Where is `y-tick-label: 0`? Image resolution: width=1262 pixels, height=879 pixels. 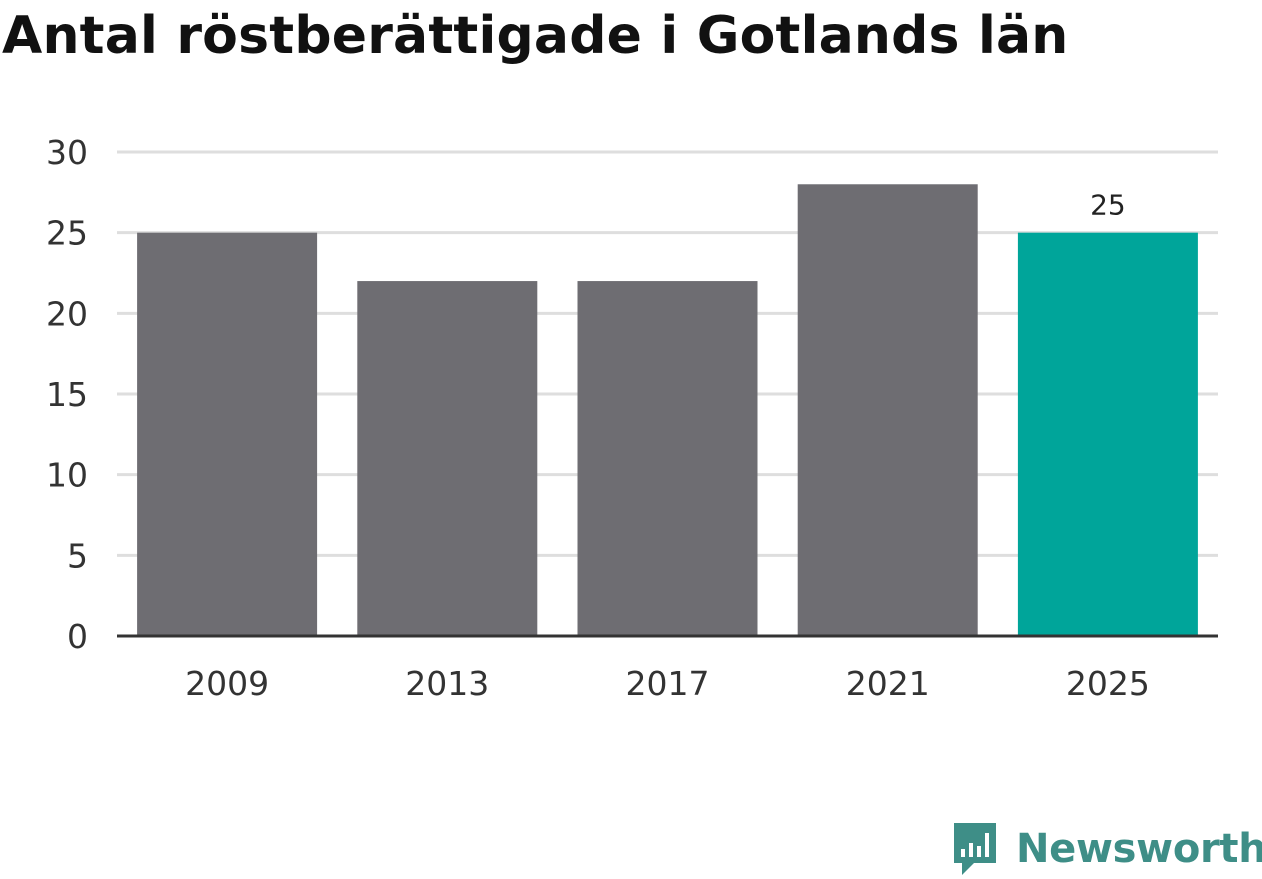
y-tick-label: 0 is located at coordinates (77, 636).